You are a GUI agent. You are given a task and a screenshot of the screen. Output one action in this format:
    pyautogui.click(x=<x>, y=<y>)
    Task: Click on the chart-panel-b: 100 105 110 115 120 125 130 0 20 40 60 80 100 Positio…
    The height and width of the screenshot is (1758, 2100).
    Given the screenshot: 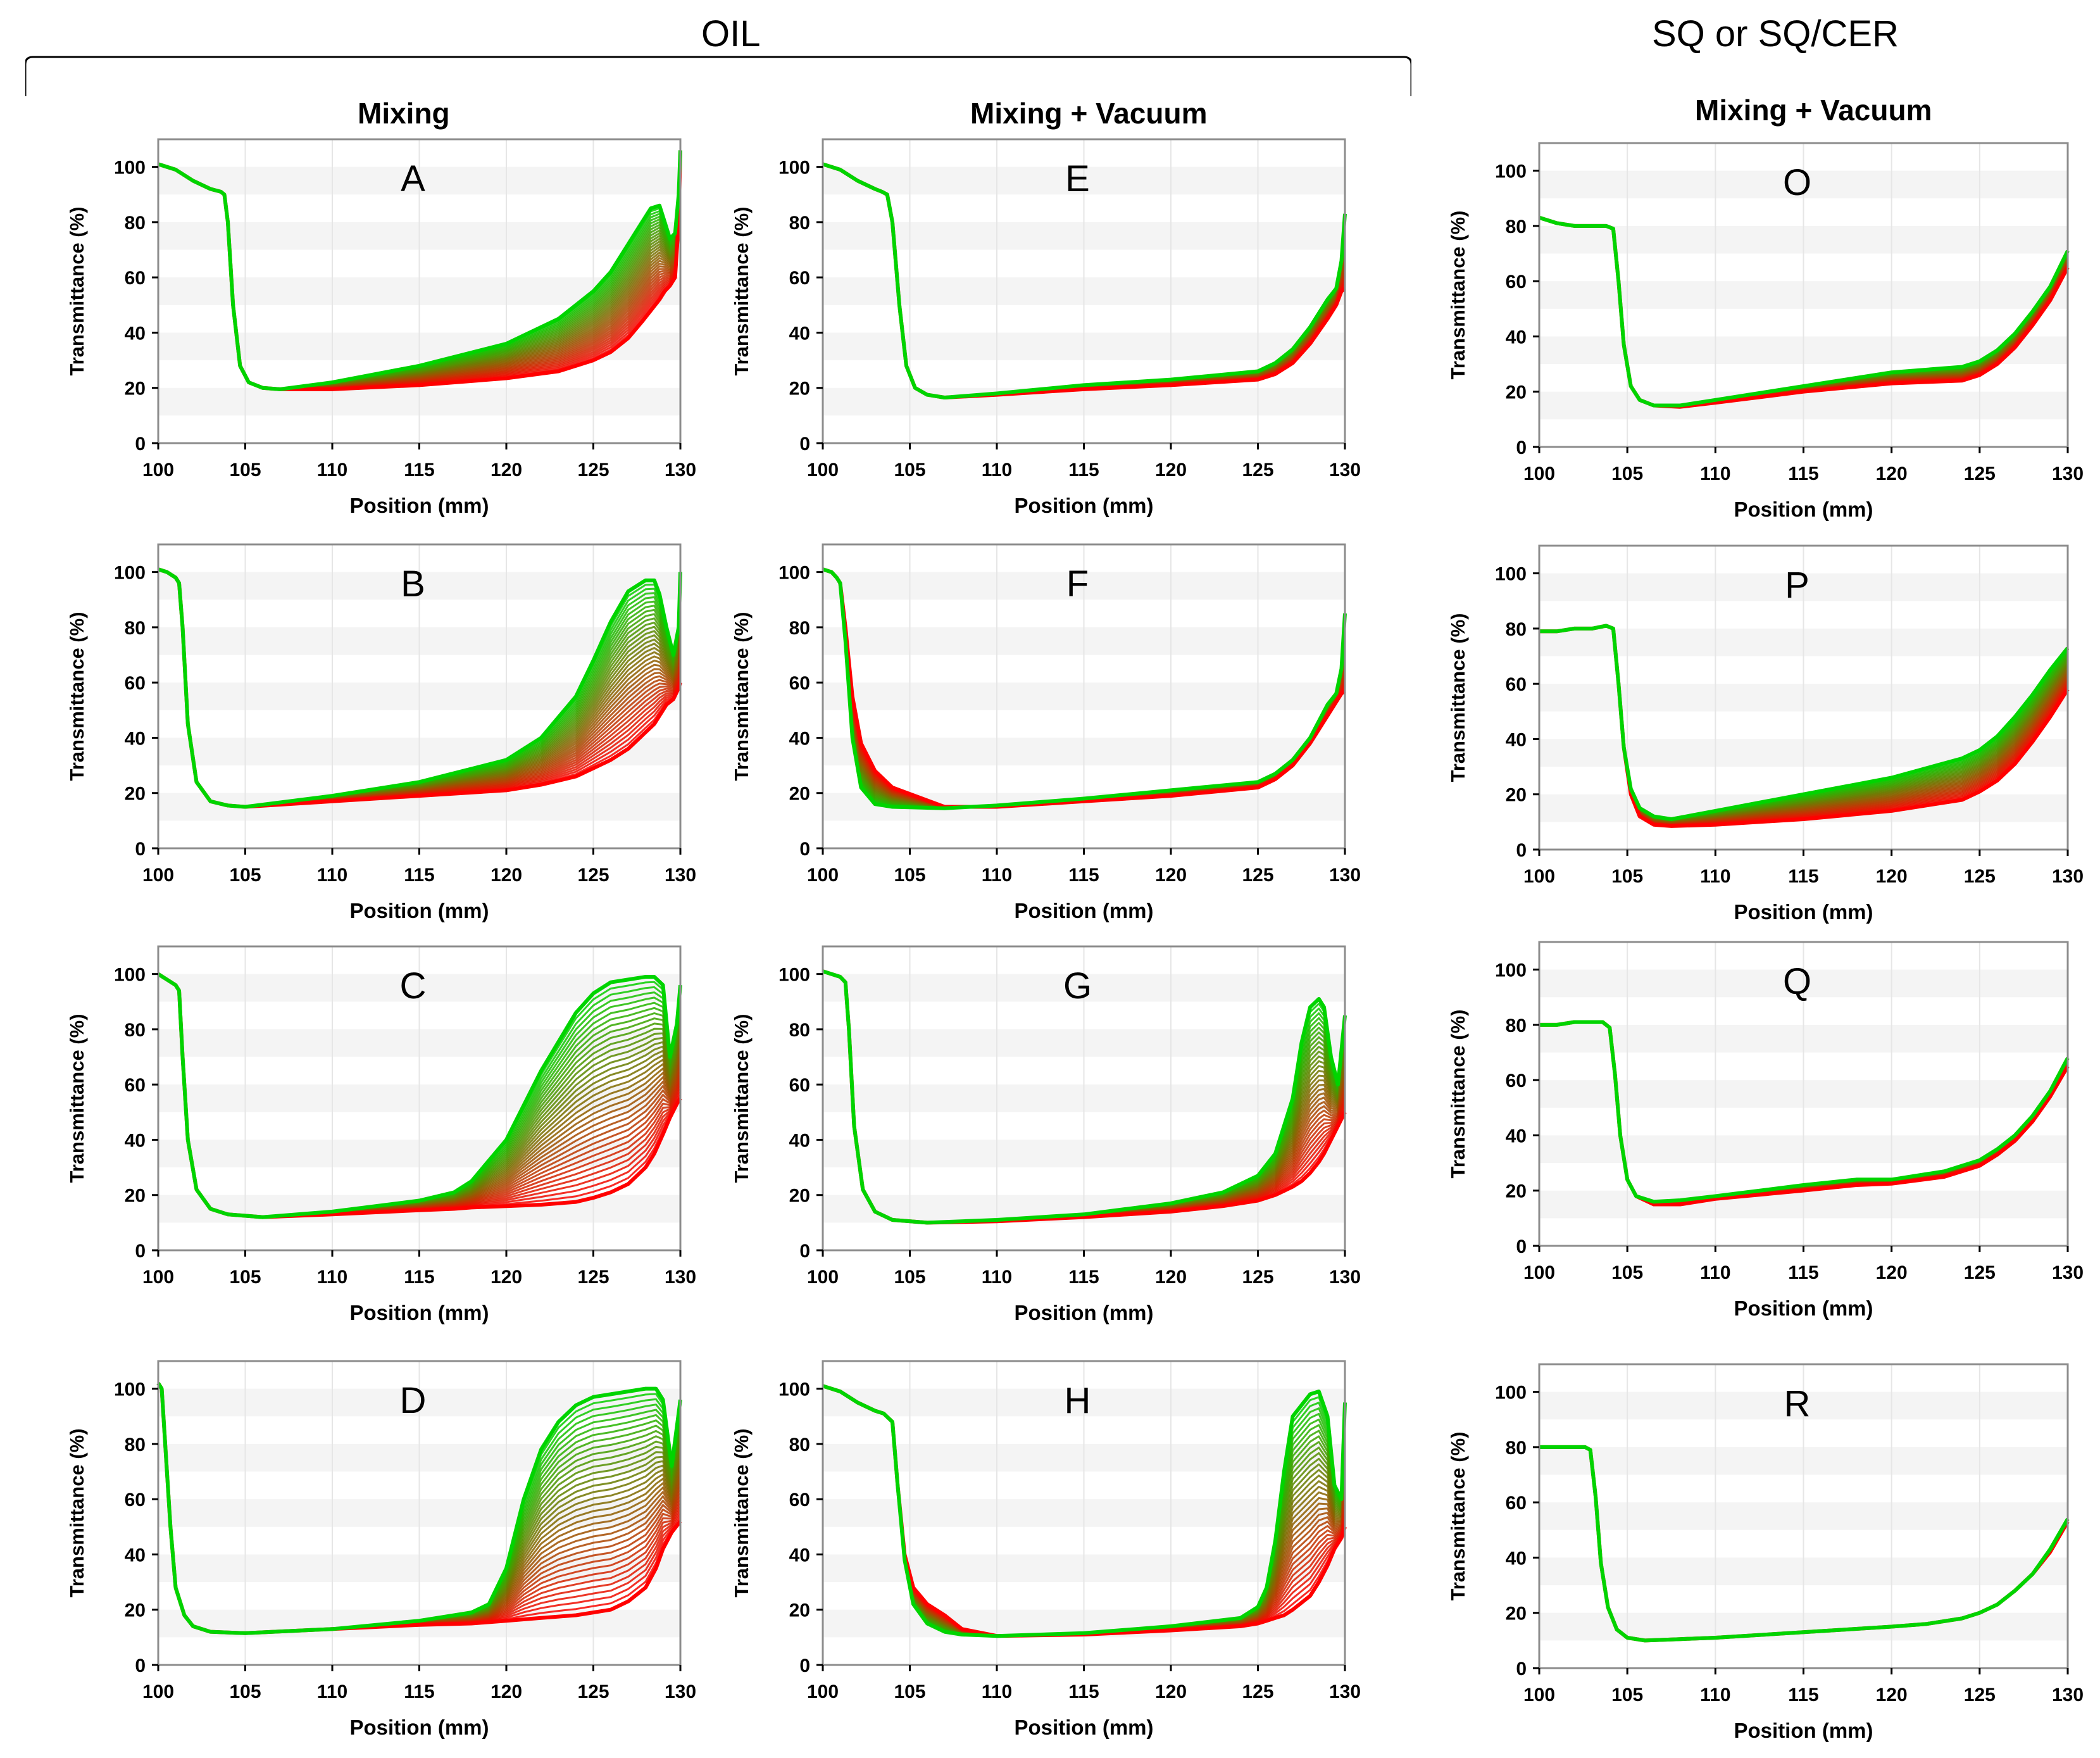 What is the action you would take?
    pyautogui.click(x=381, y=732)
    